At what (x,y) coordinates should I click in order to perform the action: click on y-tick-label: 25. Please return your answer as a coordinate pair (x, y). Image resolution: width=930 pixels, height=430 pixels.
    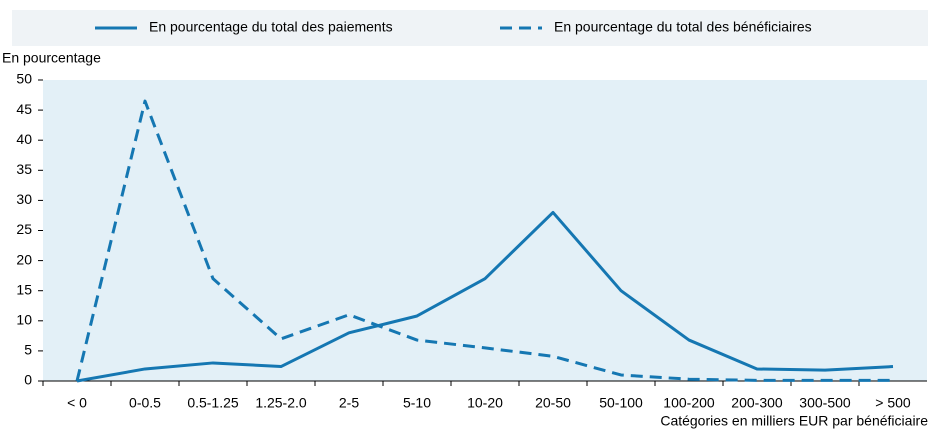
    Looking at the image, I should click on (24, 229).